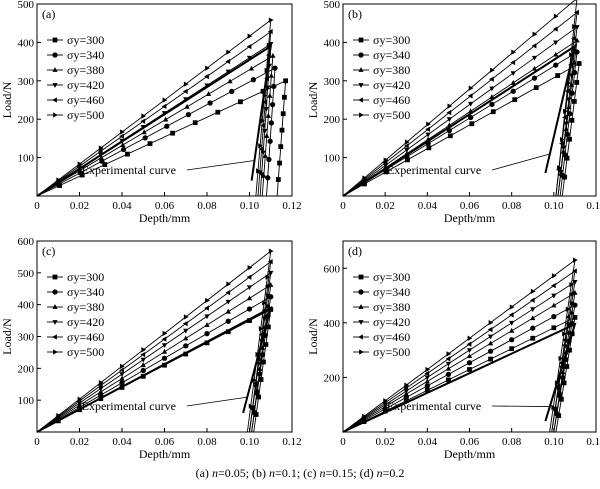 The height and width of the screenshot is (489, 600). What do you see at coordinates (48, 251) in the screenshot?
I see `panel-label: (c)` at bounding box center [48, 251].